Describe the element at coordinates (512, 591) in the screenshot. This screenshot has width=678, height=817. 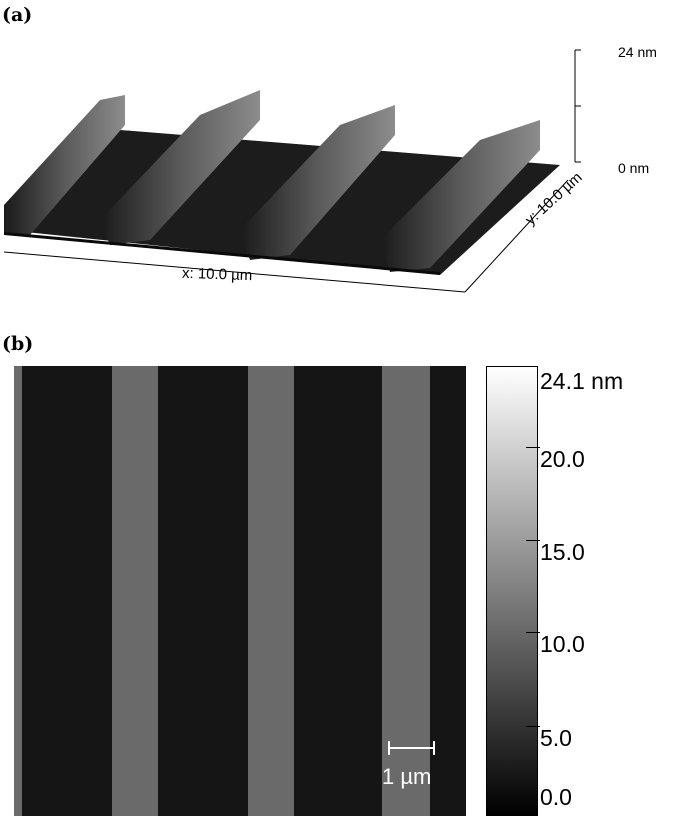
I see `colorbar` at that location.